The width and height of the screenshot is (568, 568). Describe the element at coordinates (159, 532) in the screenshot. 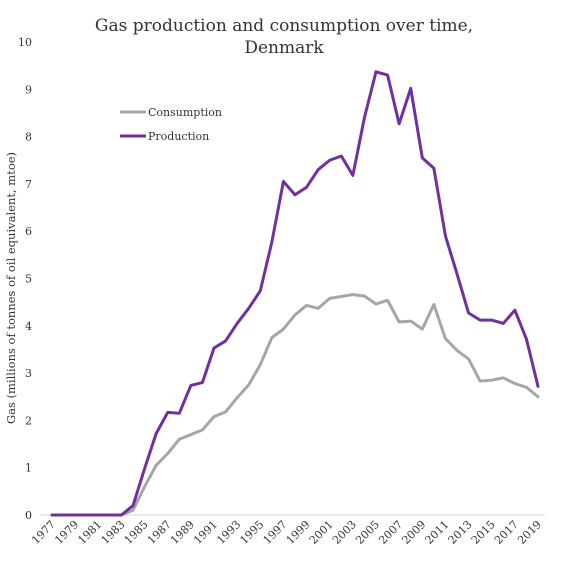

I see `x-tick-label: 1987` at that location.